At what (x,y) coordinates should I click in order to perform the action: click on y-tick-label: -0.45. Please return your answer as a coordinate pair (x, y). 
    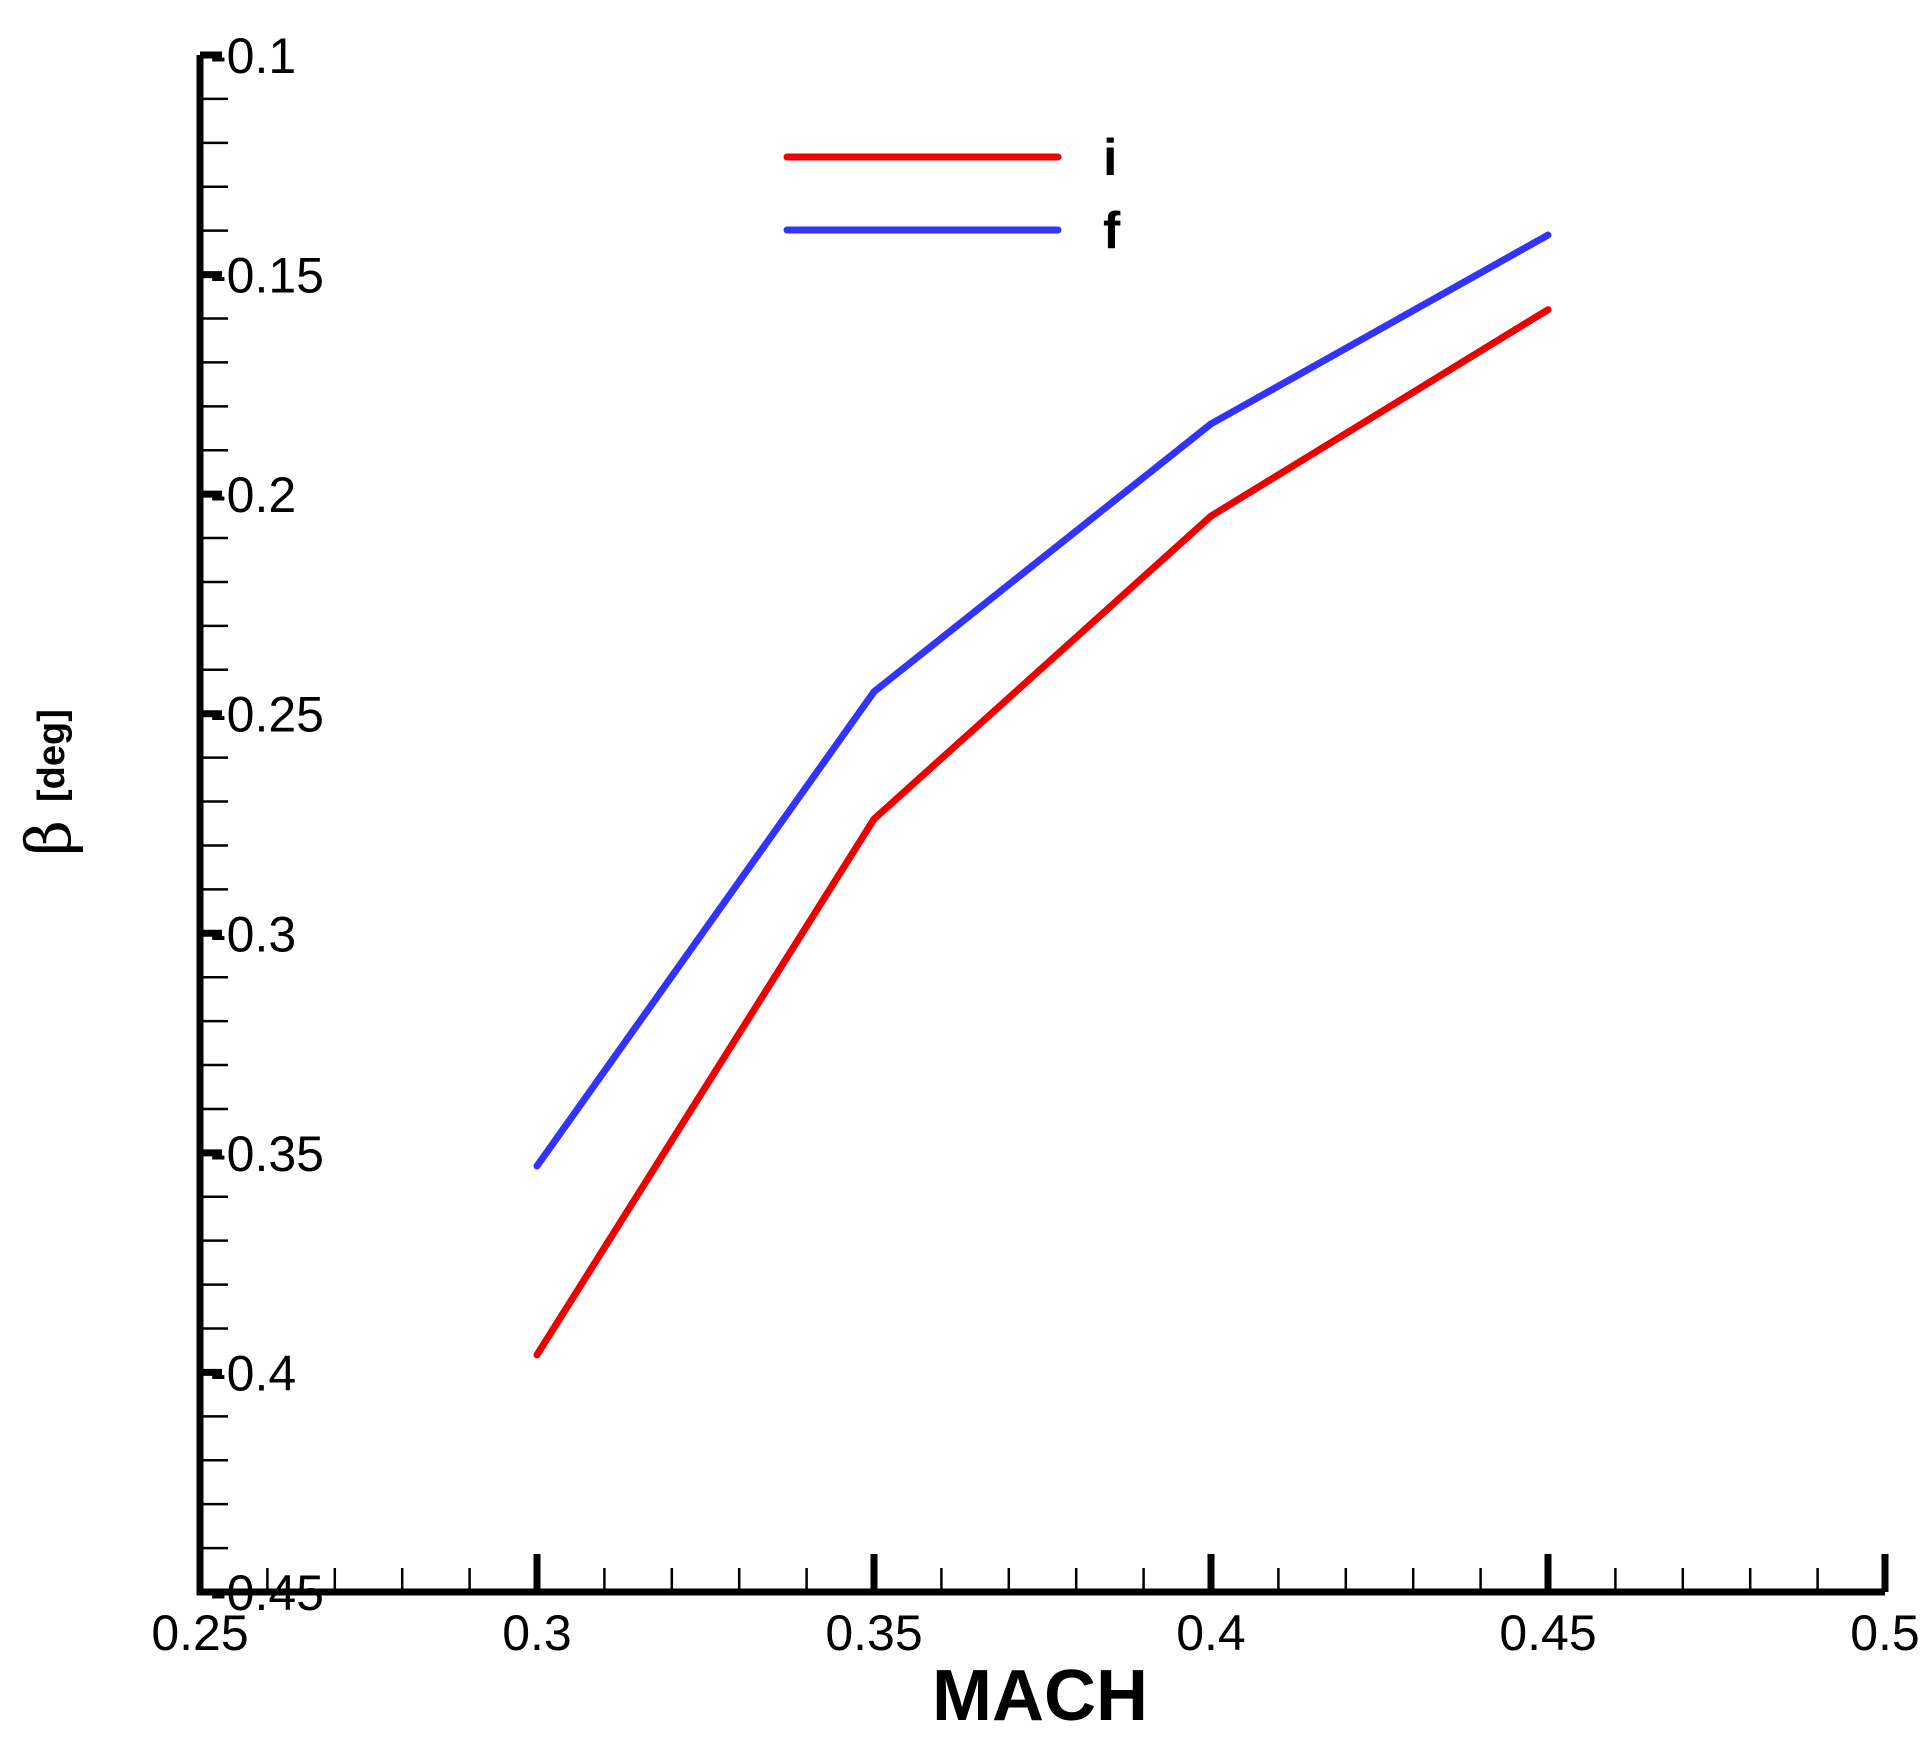
    Looking at the image, I should click on (267, 1593).